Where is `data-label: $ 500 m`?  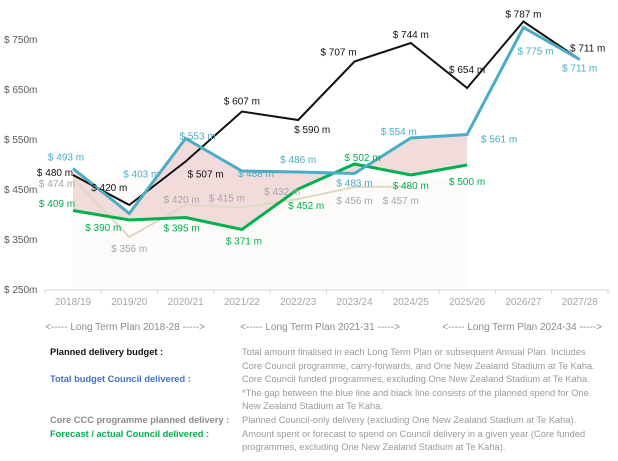
data-label: $ 500 m is located at coordinates (467, 182).